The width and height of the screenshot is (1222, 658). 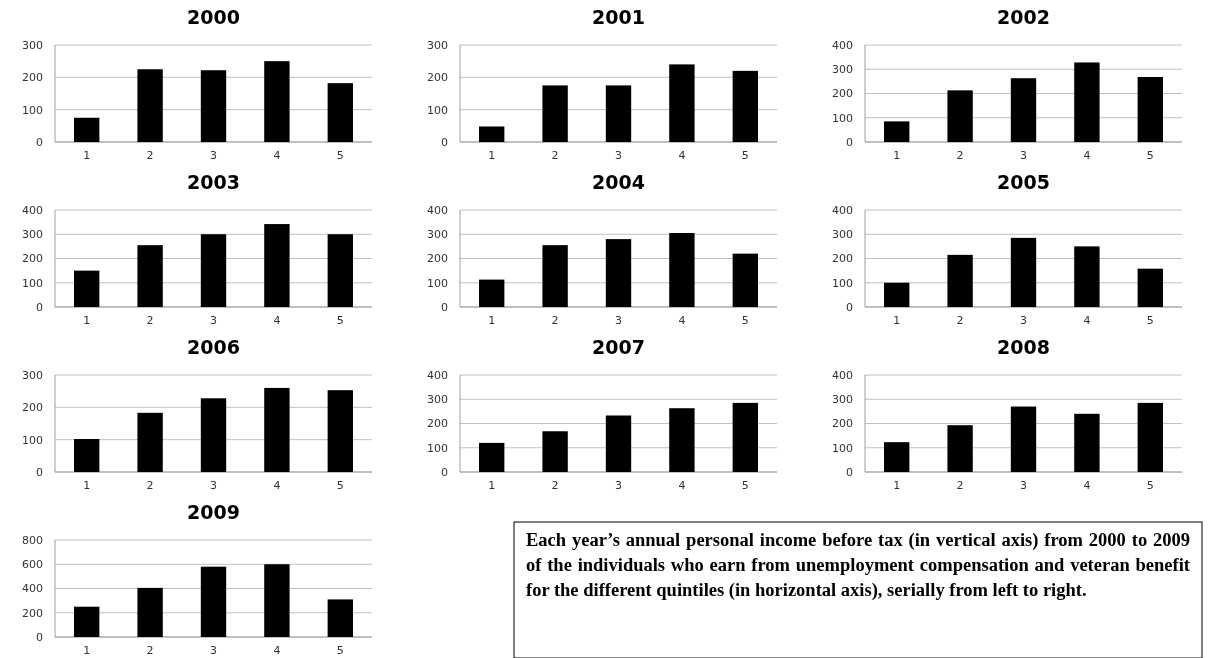 I want to click on chart-title: 2005, so click(x=1023, y=182).